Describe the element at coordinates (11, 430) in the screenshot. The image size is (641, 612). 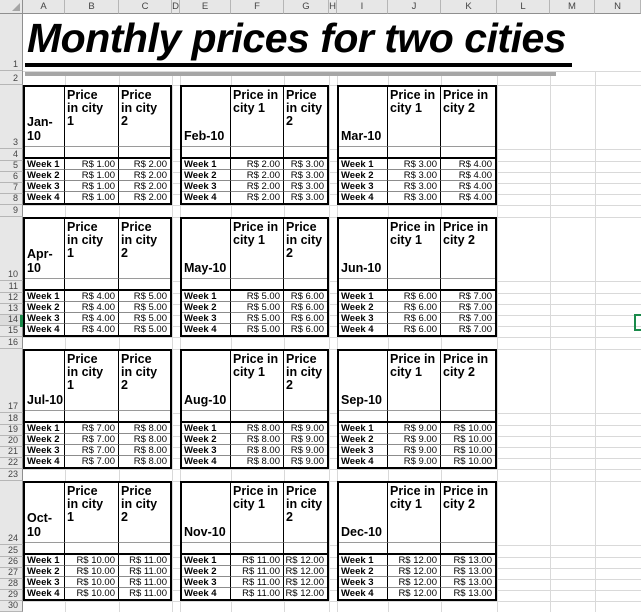
I see `row-header-19: 19` at that location.